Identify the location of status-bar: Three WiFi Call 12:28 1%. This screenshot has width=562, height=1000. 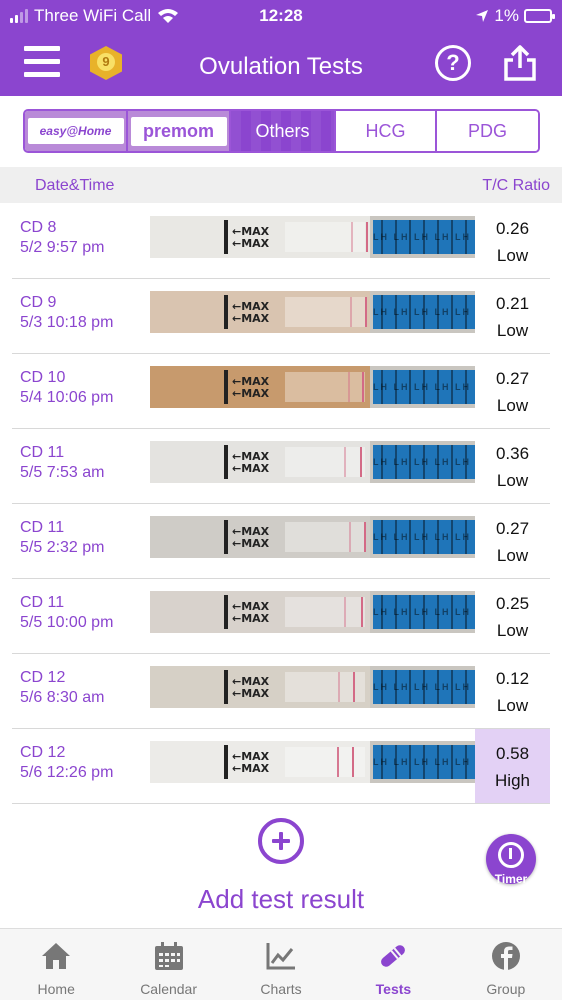
(281, 16).